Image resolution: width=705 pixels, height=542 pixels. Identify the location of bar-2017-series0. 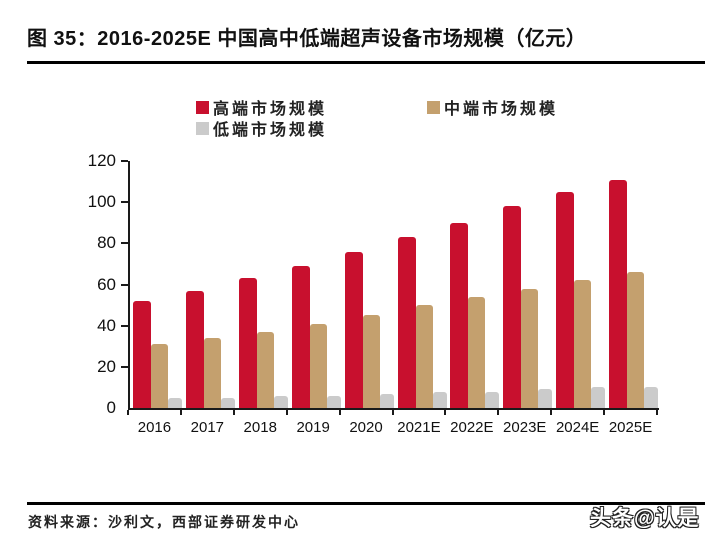
(194, 349).